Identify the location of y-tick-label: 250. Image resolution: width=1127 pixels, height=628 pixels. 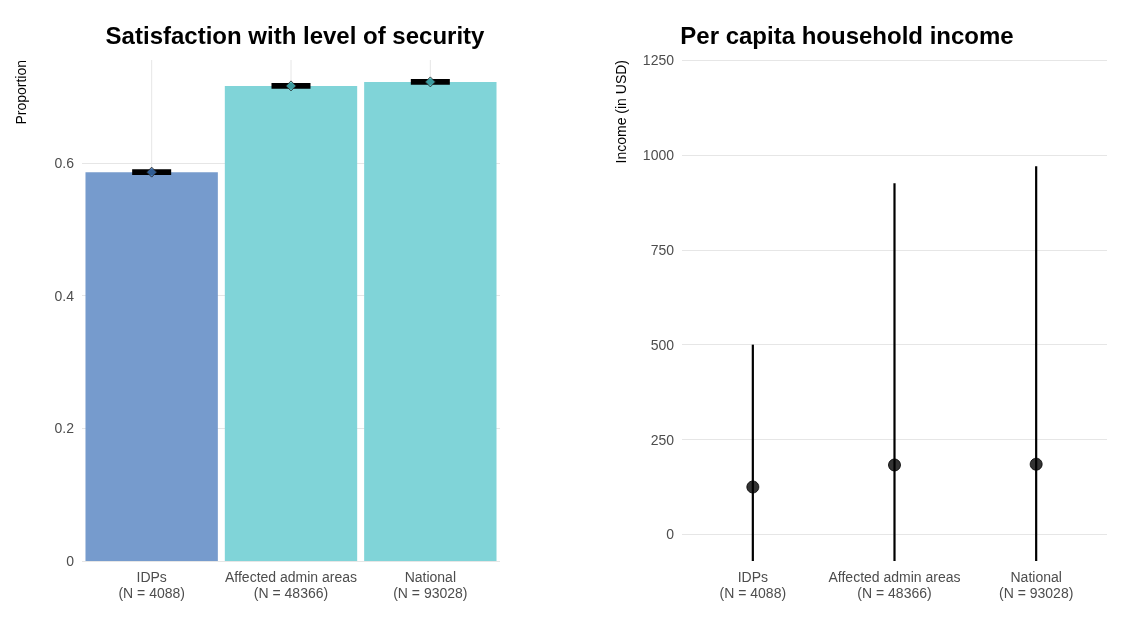
(662, 439).